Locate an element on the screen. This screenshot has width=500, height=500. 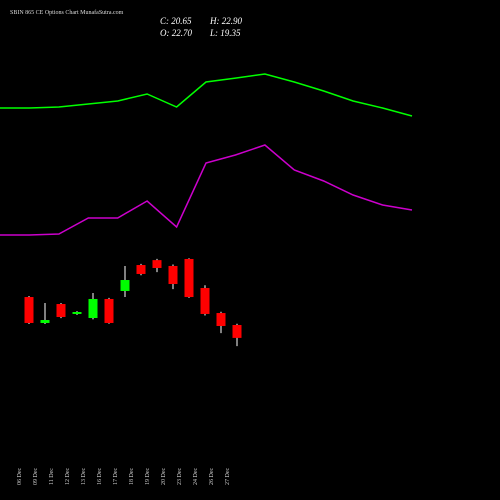
low-label: L: 19.35 is located at coordinates (225, 33).